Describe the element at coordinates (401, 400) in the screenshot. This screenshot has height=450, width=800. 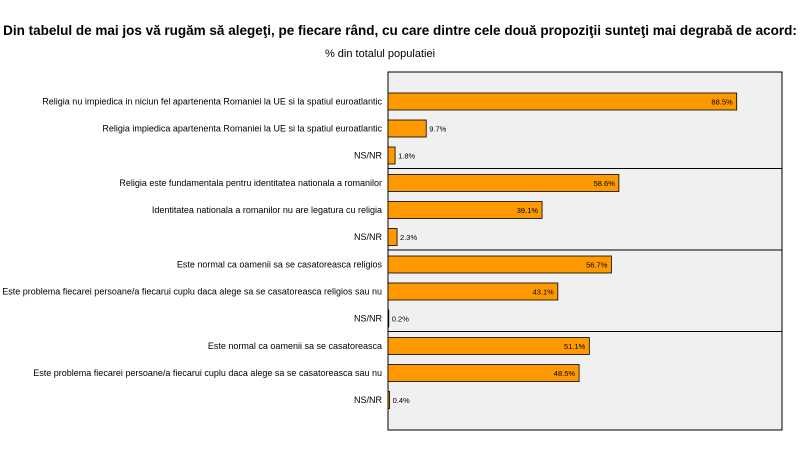
I see `data-label: 0.4%` at that location.